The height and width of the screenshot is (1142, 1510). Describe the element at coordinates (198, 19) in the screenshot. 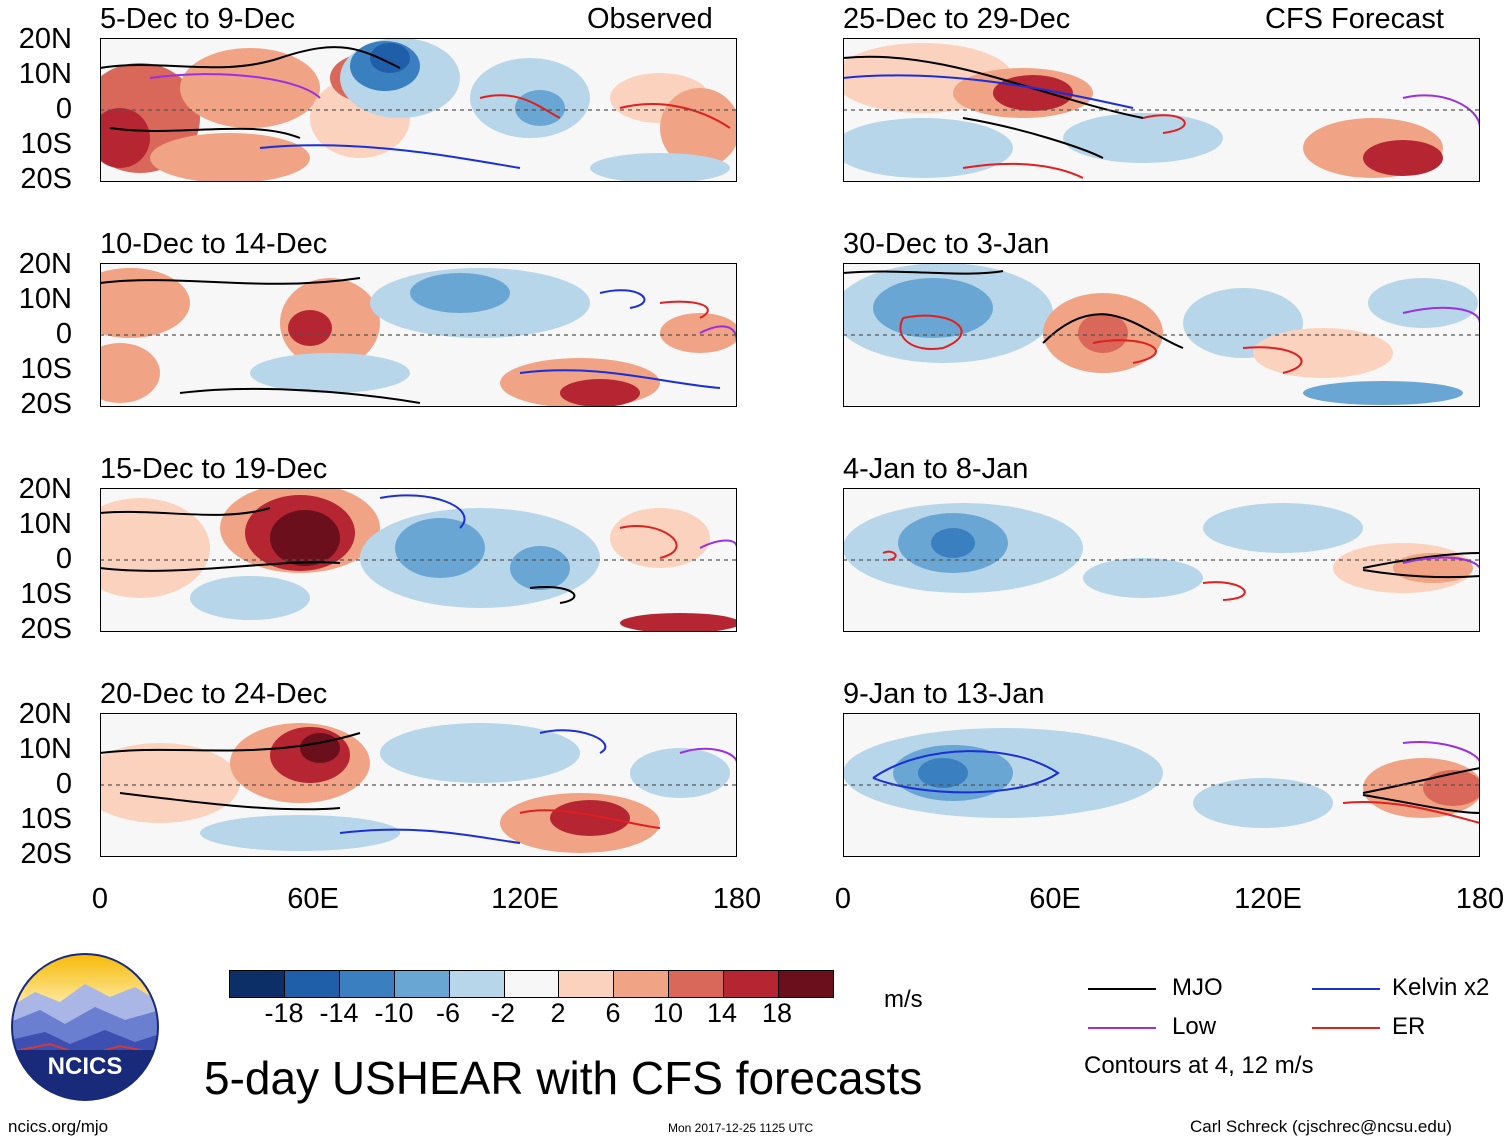

I see `panel-title-obs-1: 5-Dec to 9-Dec` at that location.